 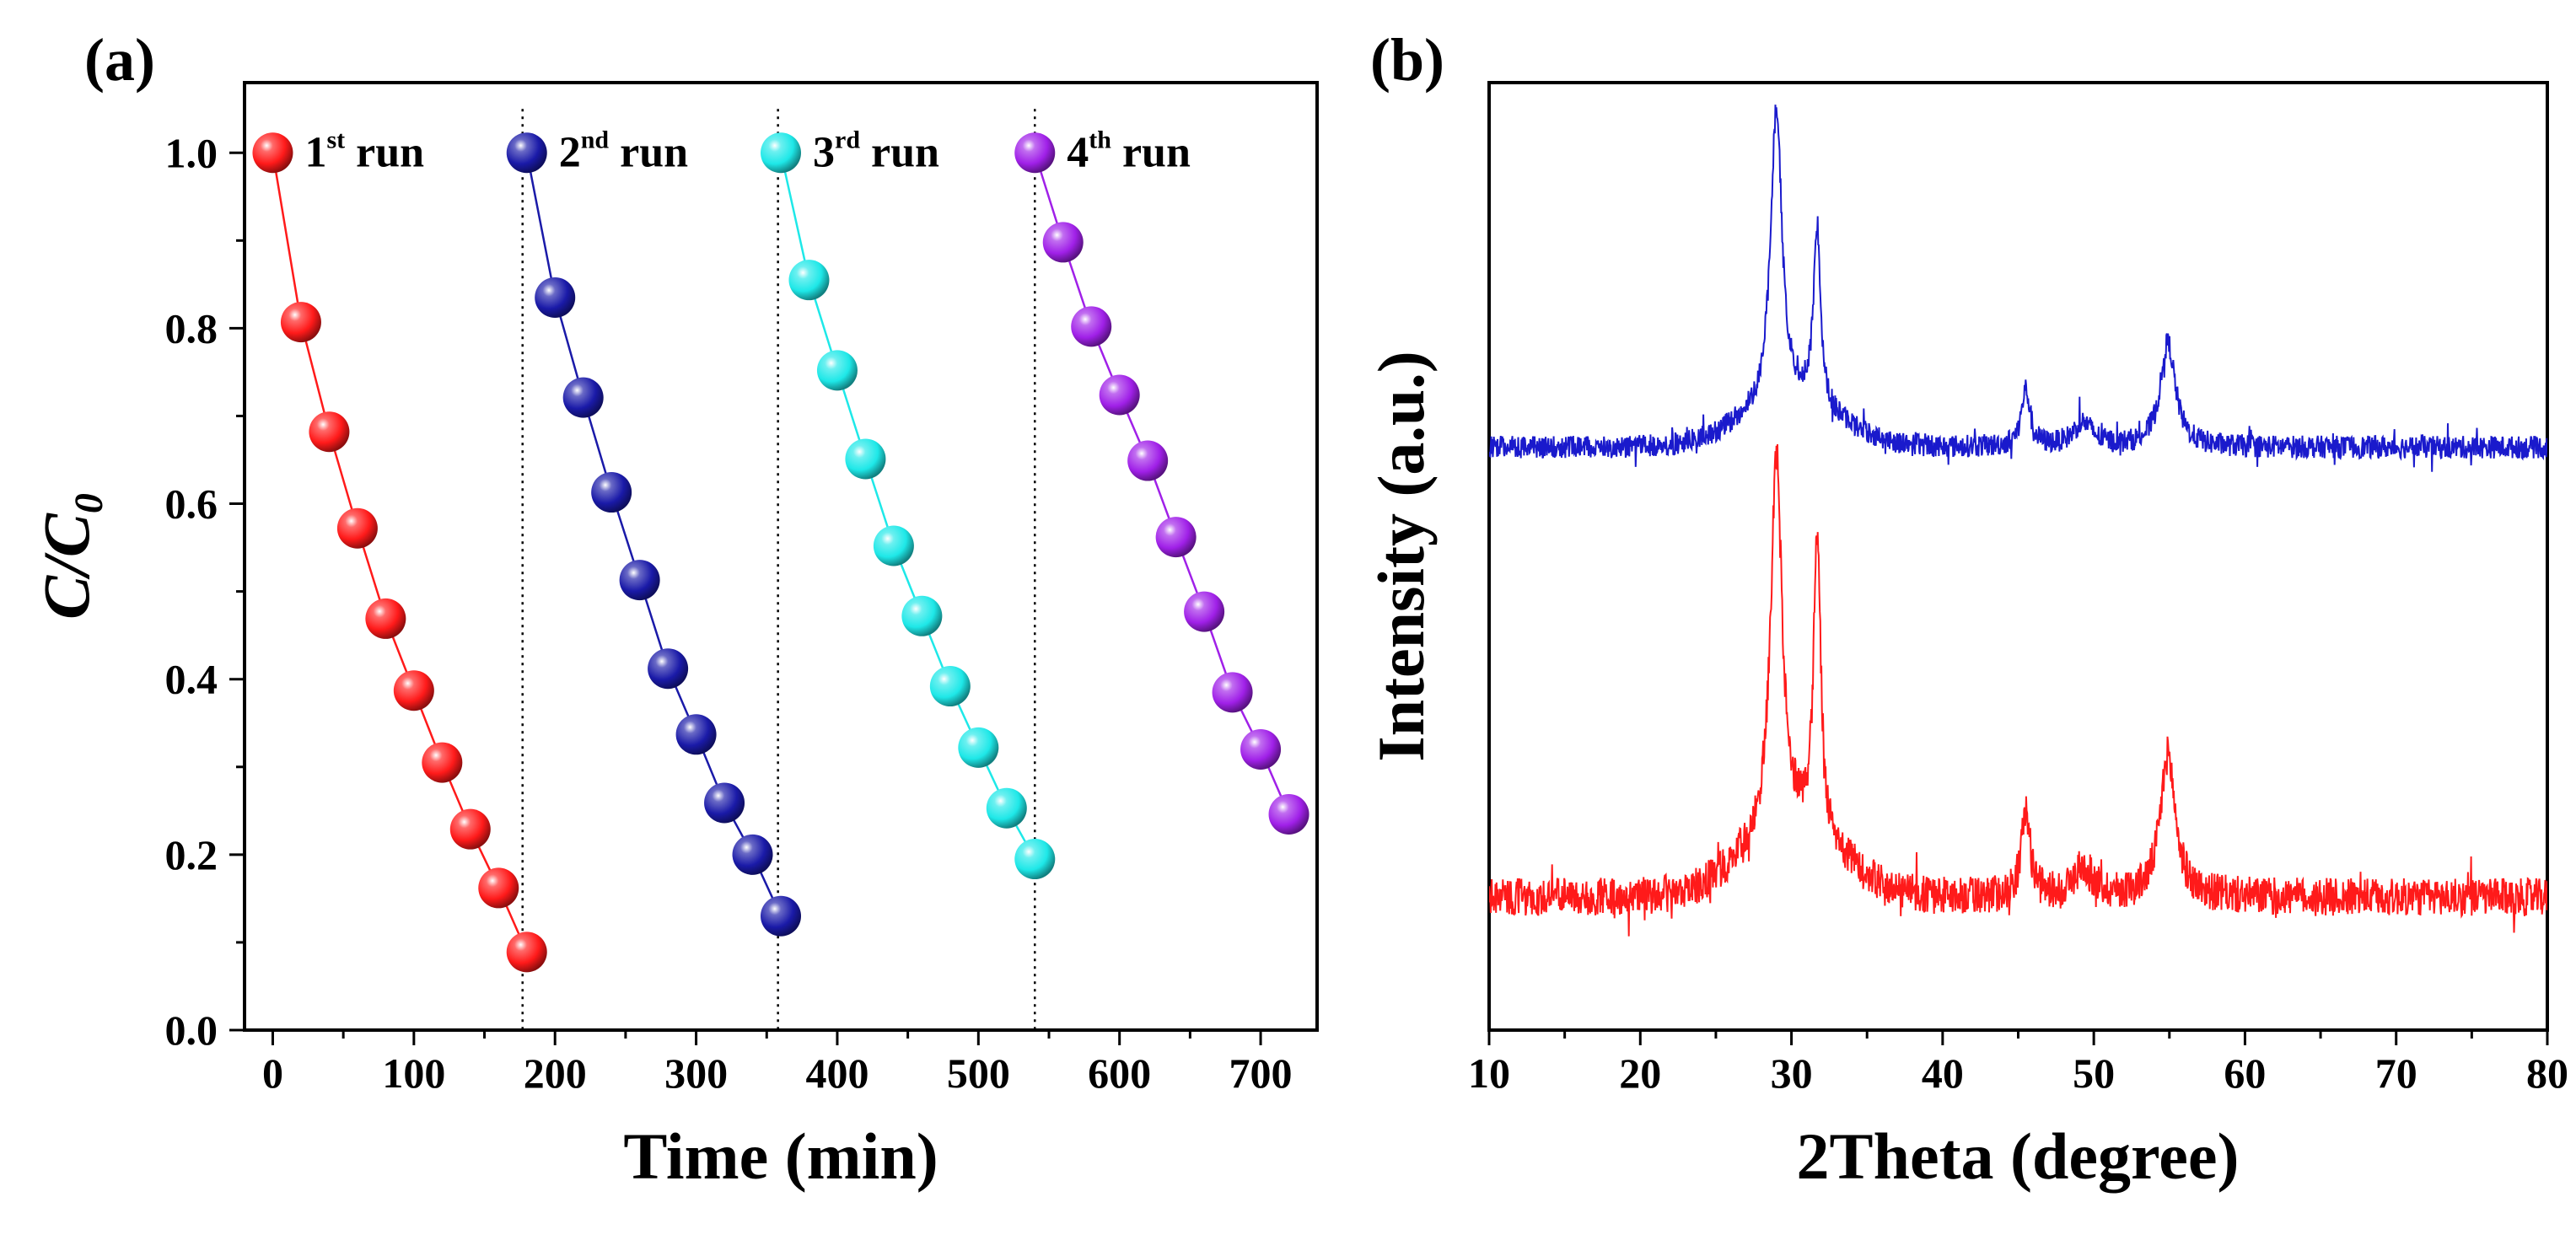 I want to click on panel-b-ylabel: Intensity (a.u.), so click(x=1401, y=556).